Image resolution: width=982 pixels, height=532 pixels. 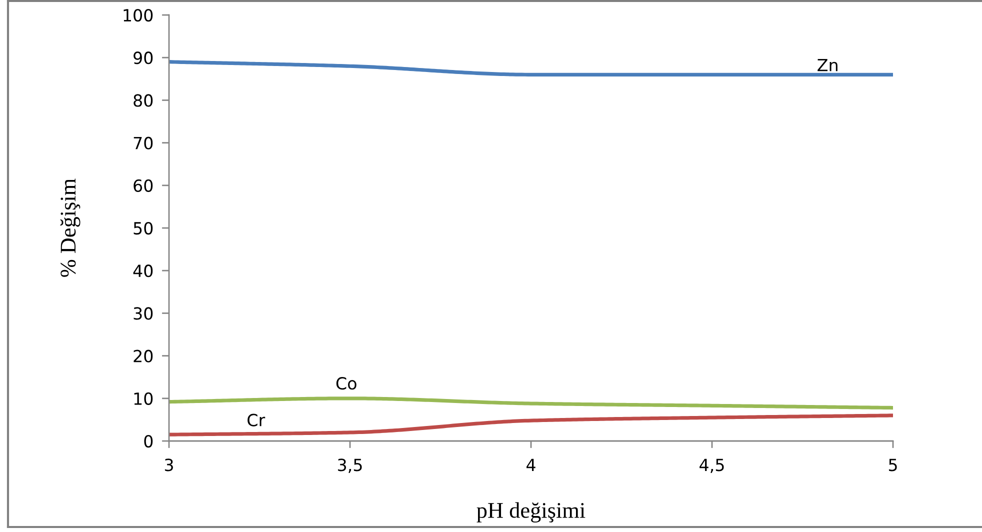 I want to click on y-tick-label: 20, so click(x=143, y=356).